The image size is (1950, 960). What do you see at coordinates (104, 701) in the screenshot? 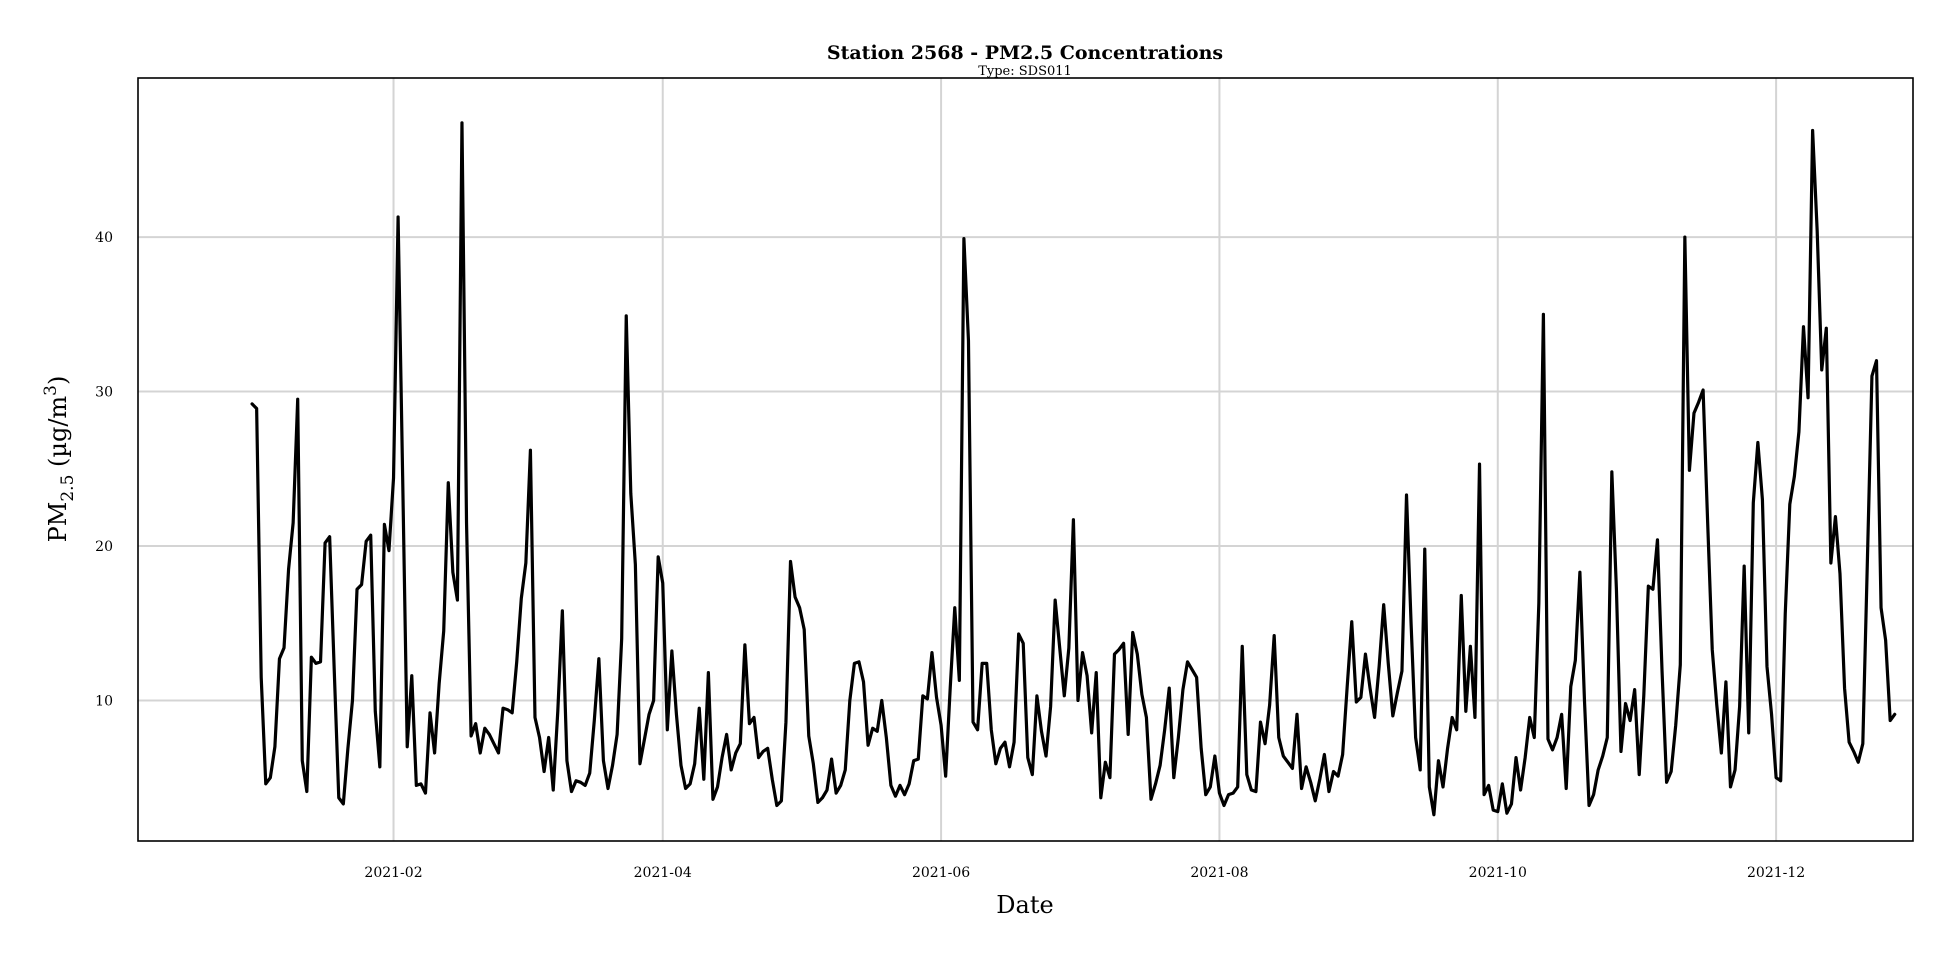
I see `y-tick-label: 10` at bounding box center [104, 701].